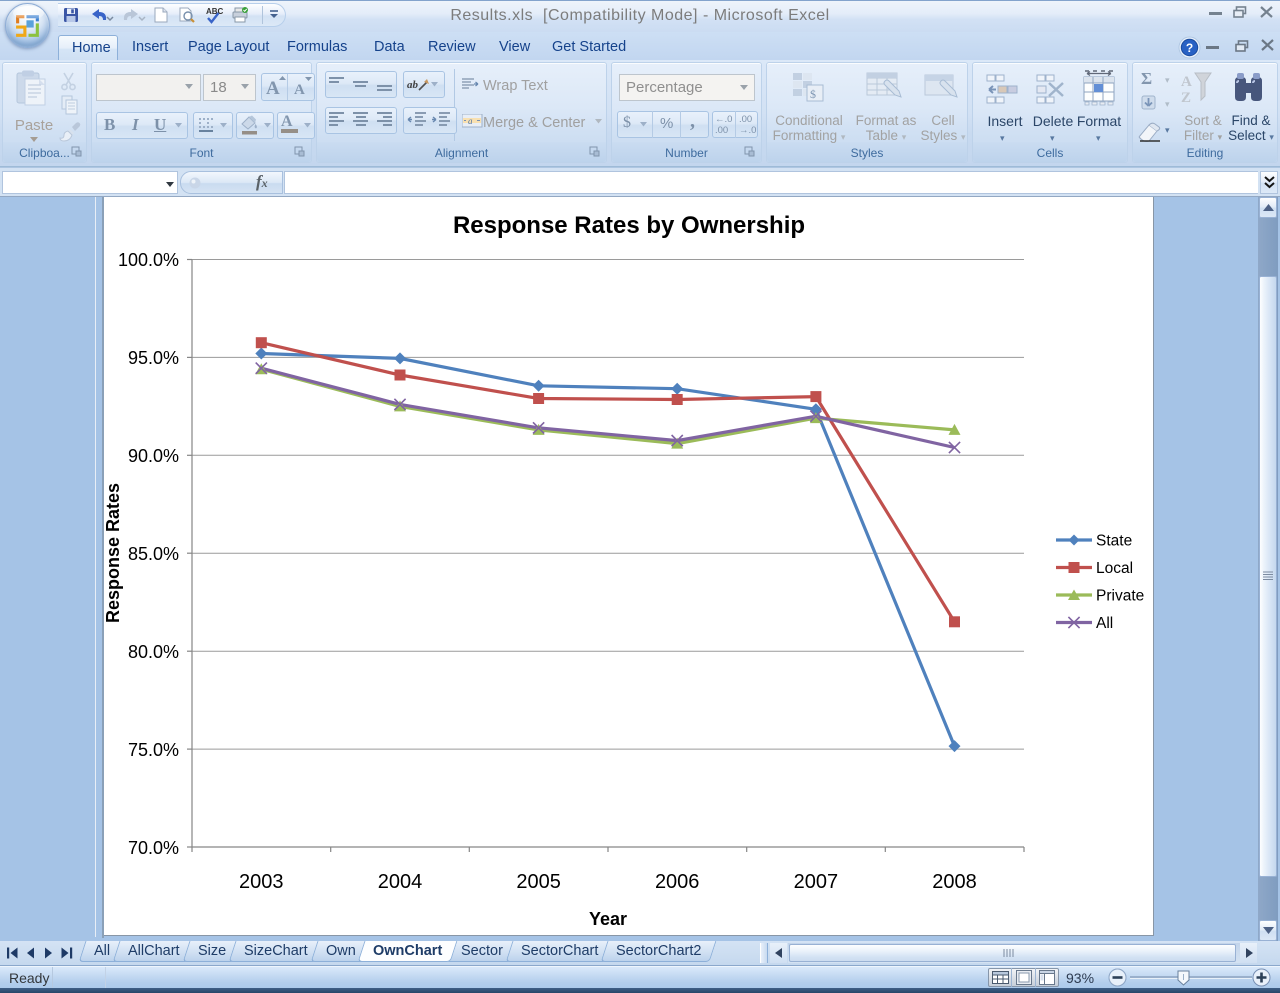 Image resolution: width=1280 pixels, height=993 pixels. Describe the element at coordinates (214, 11) in the screenshot. I see `svg-text: ABC` at that location.